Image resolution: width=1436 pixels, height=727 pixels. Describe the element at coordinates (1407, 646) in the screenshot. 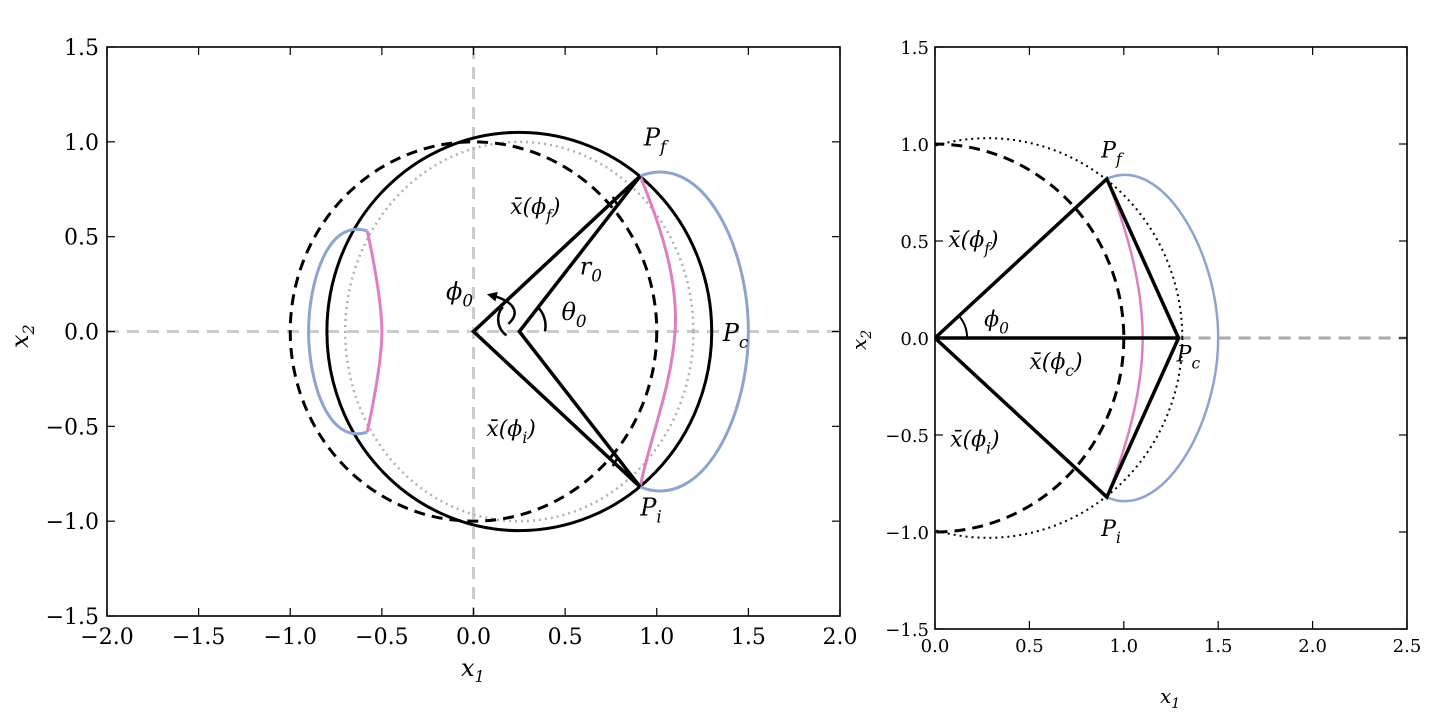

I see `right-x-tick-label: 2.5` at that location.